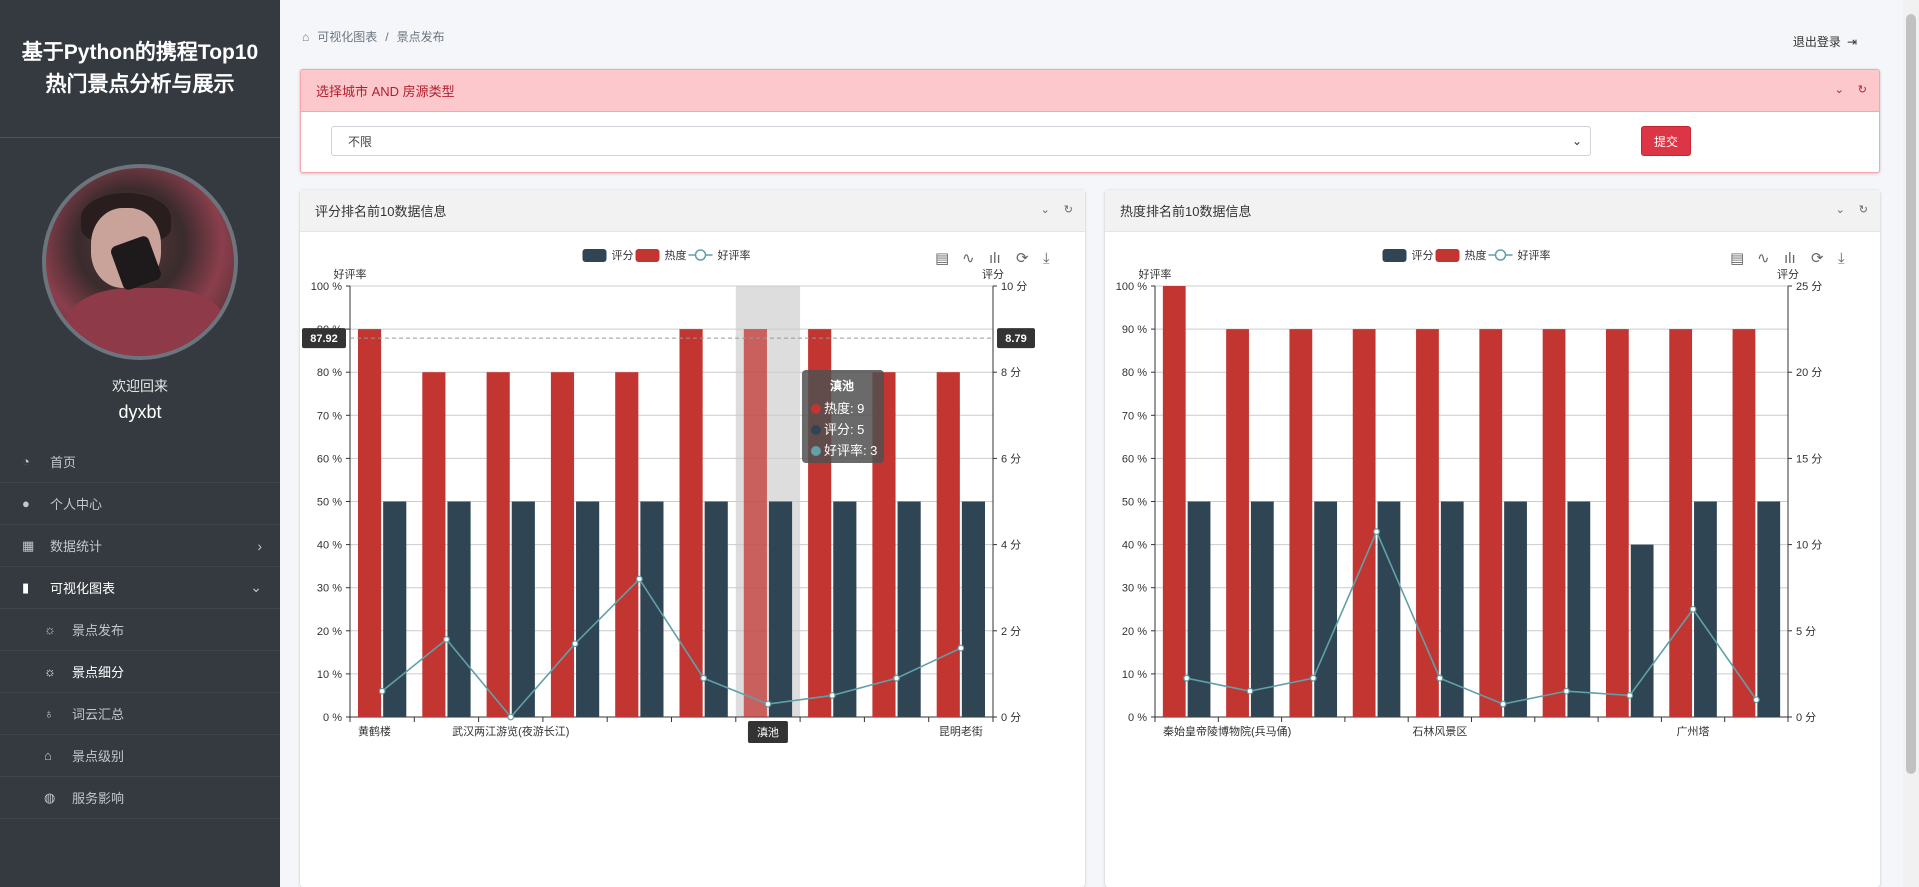 This screenshot has height=887, width=1919. What do you see at coordinates (306, 36) in the screenshot?
I see `home-icon: ⌂` at bounding box center [306, 36].